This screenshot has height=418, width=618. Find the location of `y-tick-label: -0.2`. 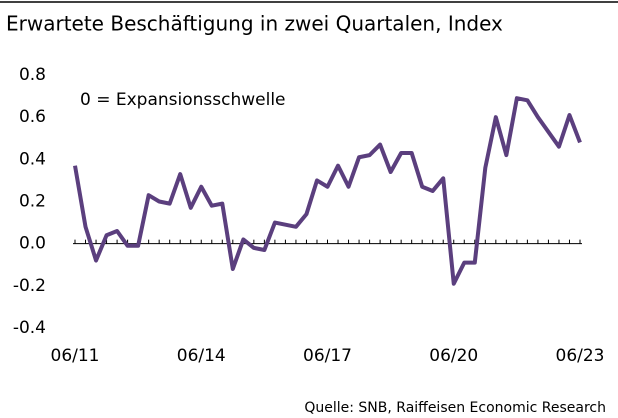

y-tick-label: -0.2 is located at coordinates (29, 286).